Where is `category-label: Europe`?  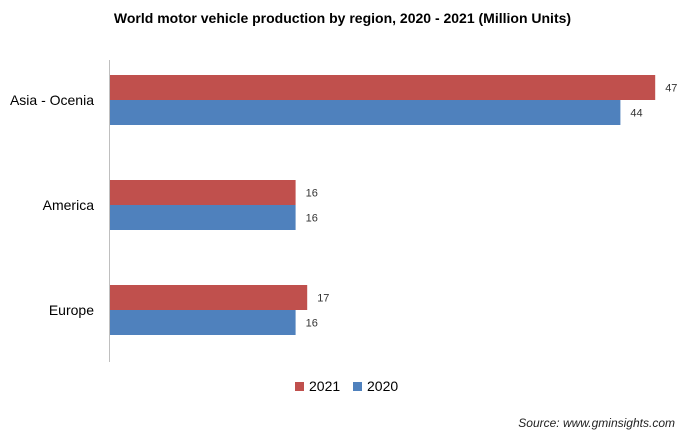
category-label: Europe is located at coordinates (71, 310).